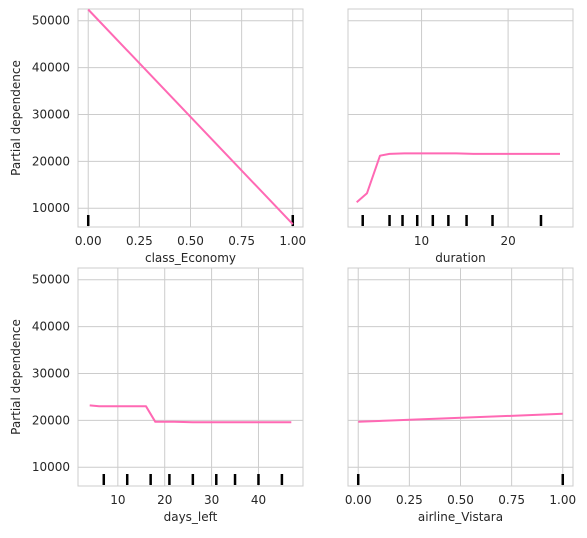 The image size is (587, 538). What do you see at coordinates (191, 517) in the screenshot?
I see `x-axis-label: days_left` at bounding box center [191, 517].